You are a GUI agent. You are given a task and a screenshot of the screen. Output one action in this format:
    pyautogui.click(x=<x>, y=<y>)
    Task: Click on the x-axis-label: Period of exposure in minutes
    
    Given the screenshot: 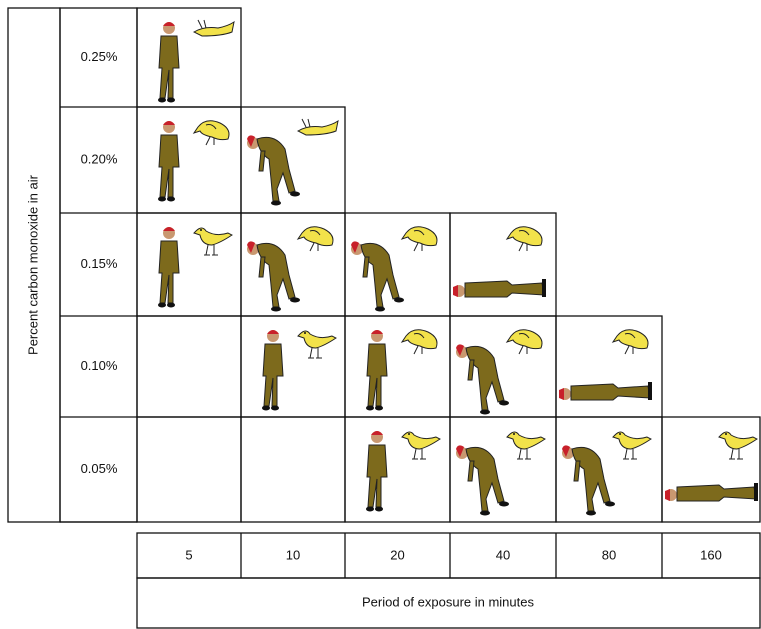 What is the action you would take?
    pyautogui.click(x=448, y=601)
    